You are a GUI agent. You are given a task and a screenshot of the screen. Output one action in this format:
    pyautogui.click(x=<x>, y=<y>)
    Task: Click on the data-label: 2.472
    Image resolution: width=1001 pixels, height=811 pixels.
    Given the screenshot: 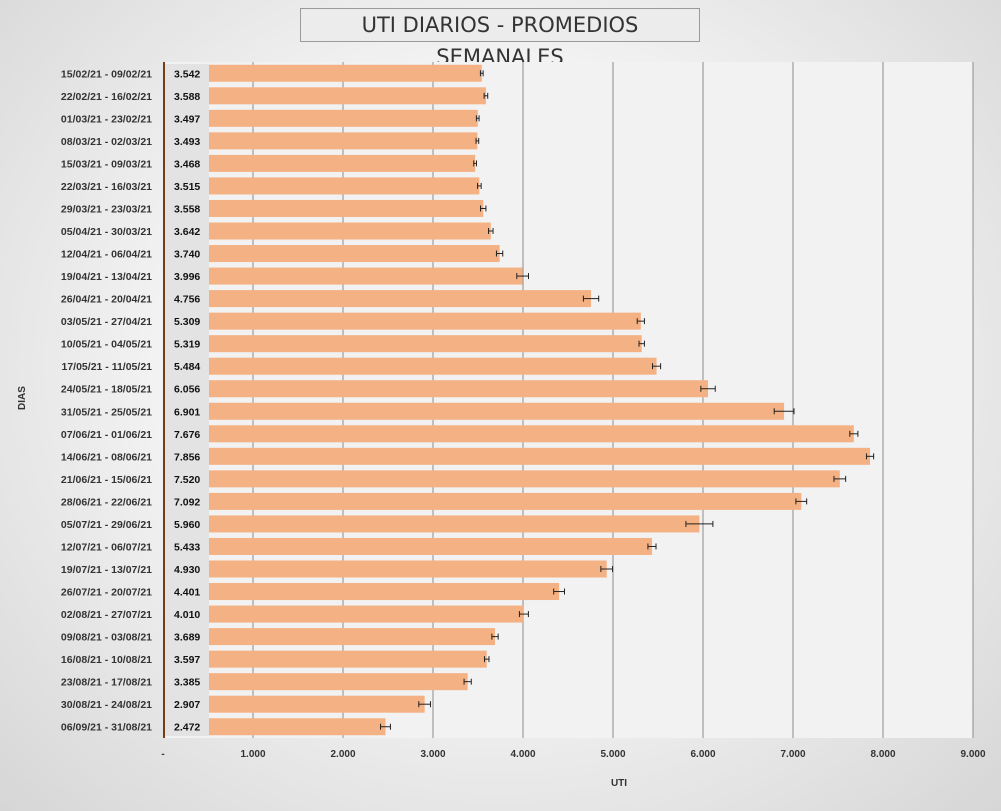 What is the action you would take?
    pyautogui.click(x=187, y=728)
    